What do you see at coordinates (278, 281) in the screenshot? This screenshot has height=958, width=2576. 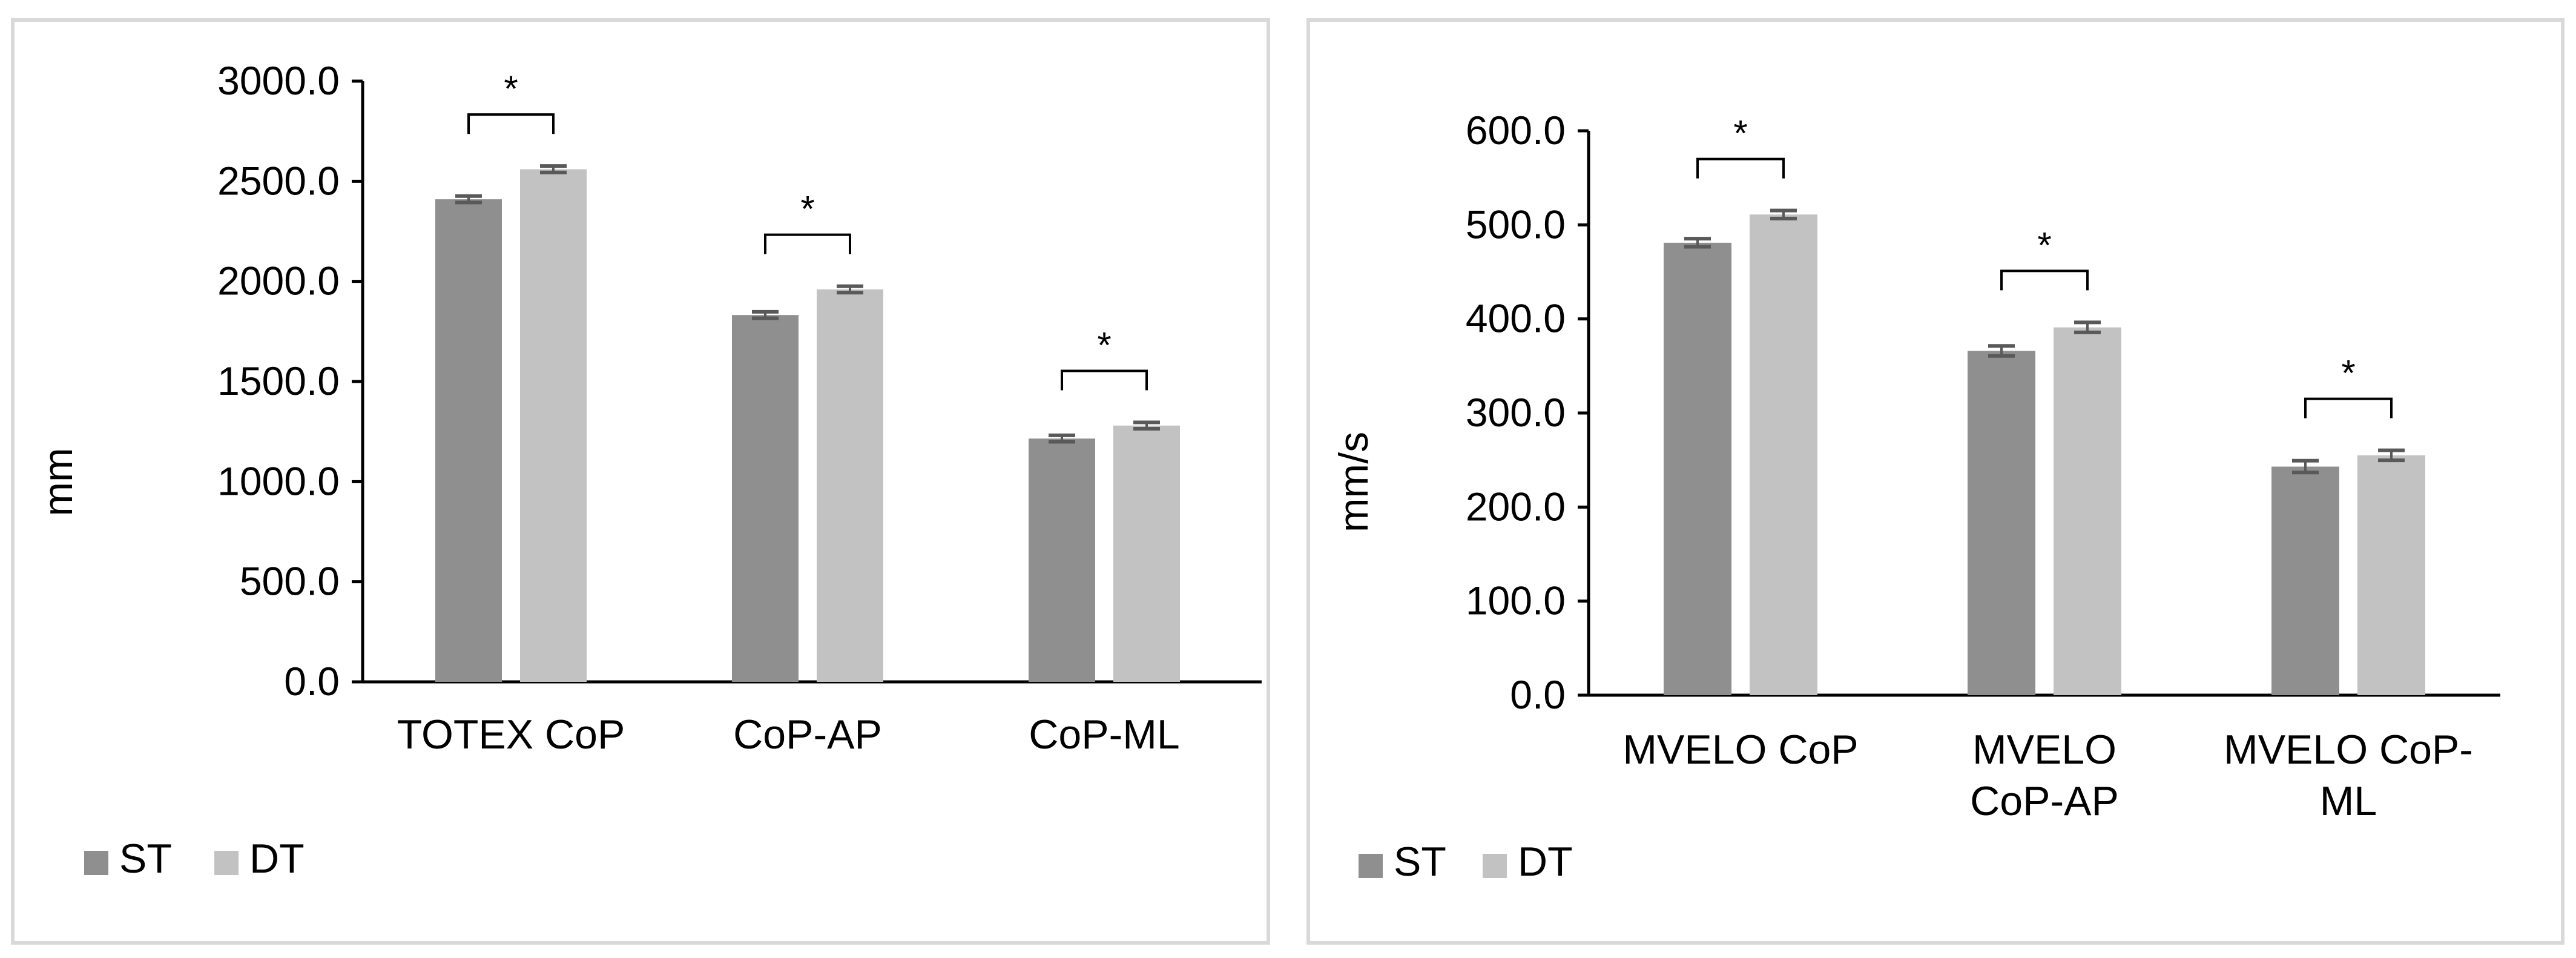 I see `y-tick-label: 2000.0` at bounding box center [278, 281].